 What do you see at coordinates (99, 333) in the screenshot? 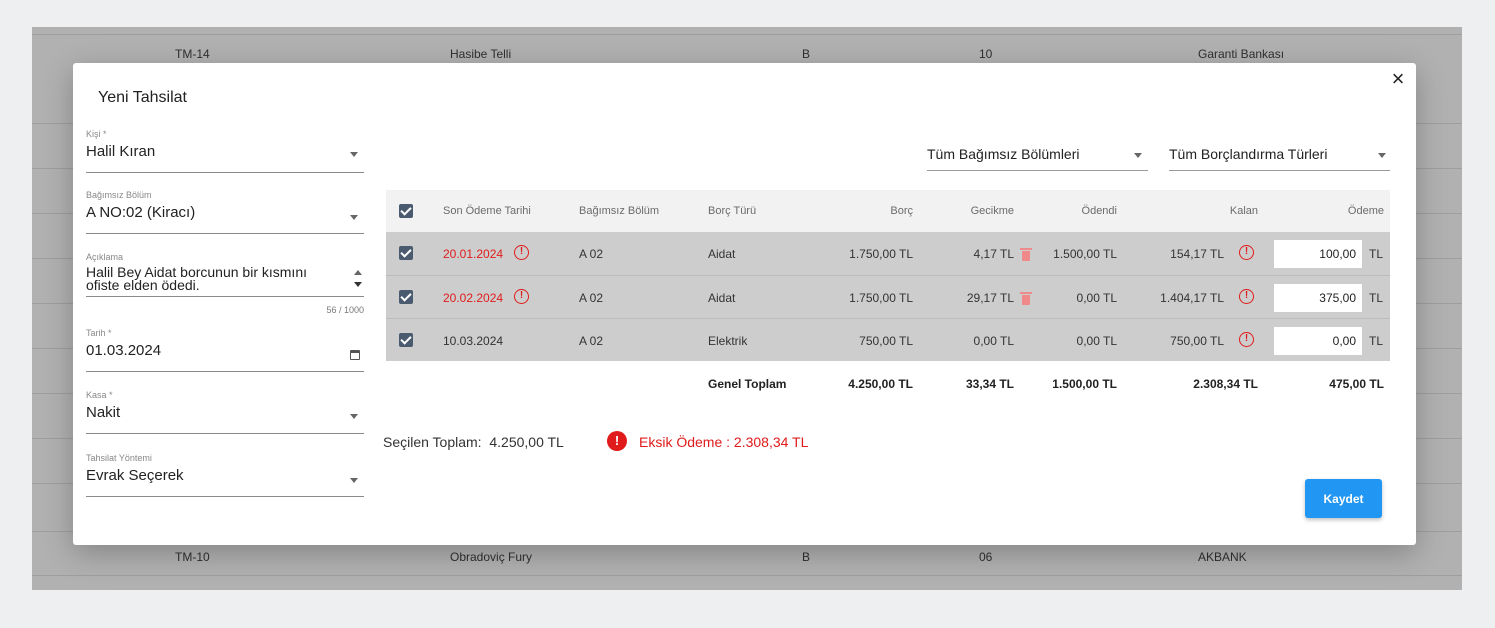
I see `date-label: Tarih *` at bounding box center [99, 333].